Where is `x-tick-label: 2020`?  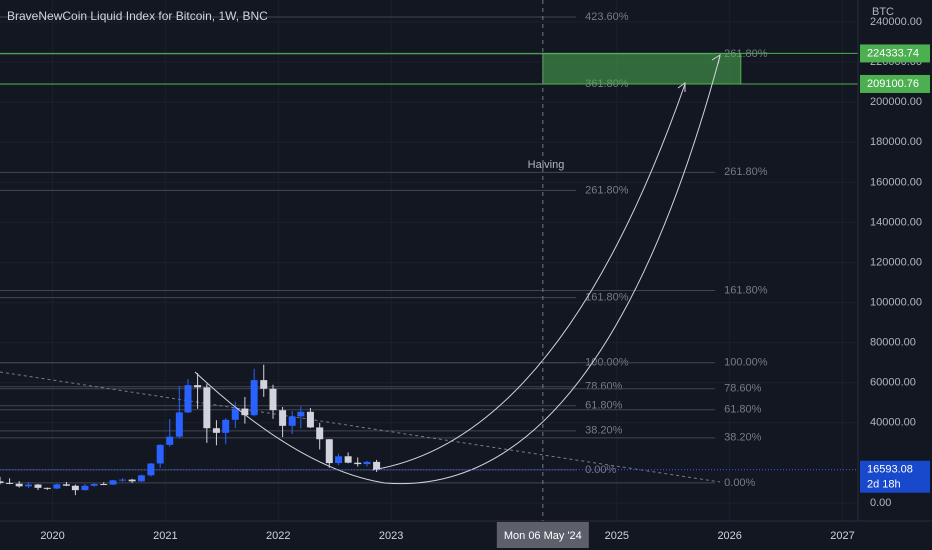 x-tick-label: 2020 is located at coordinates (52, 536).